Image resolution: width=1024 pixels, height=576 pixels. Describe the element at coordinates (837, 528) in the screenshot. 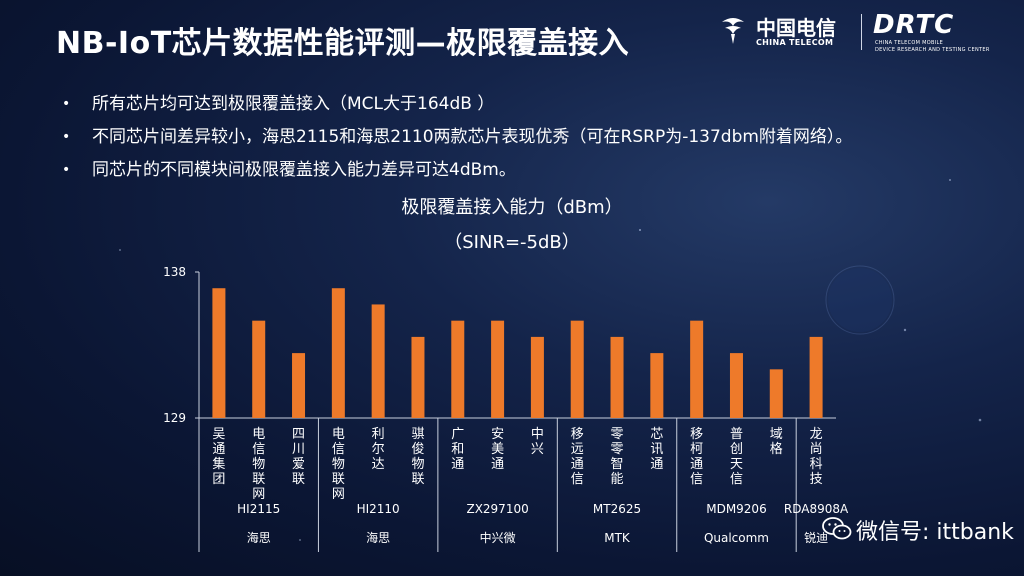

I see `wechat-icon` at that location.